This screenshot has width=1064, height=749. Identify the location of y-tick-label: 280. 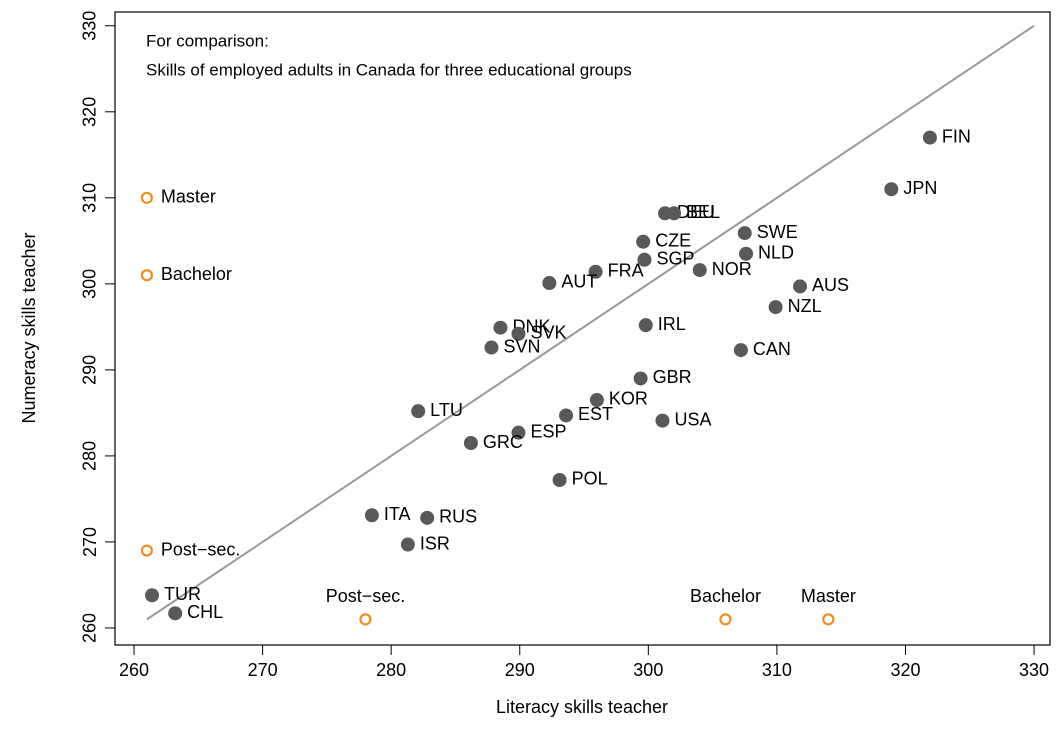
(90, 456).